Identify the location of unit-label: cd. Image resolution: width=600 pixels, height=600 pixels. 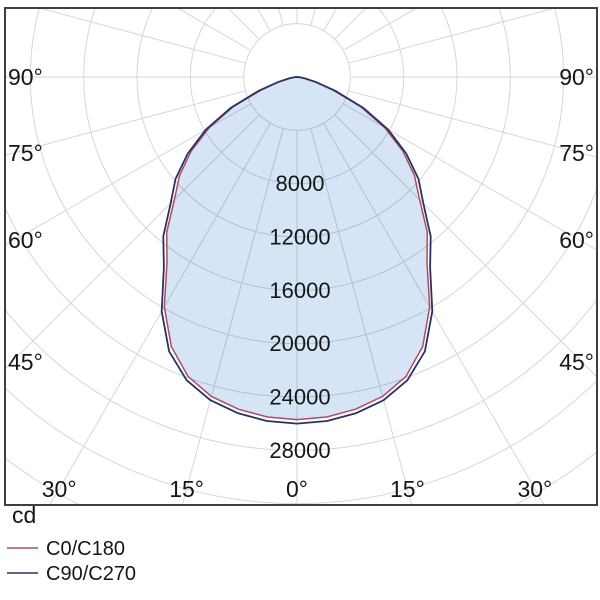
(24, 515).